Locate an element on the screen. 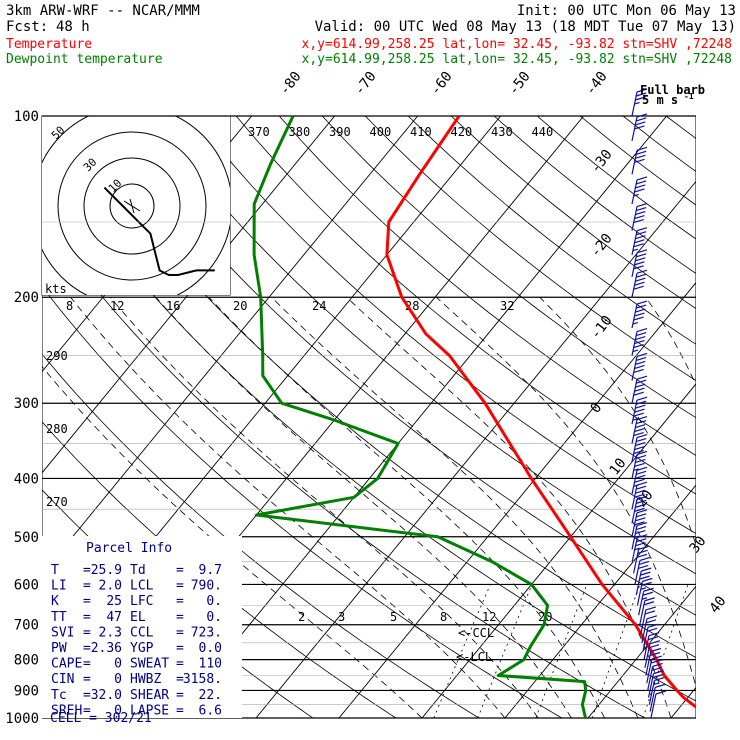 The width and height of the screenshot is (740, 740). pressure-tick-label: 900 is located at coordinates (26, 691).